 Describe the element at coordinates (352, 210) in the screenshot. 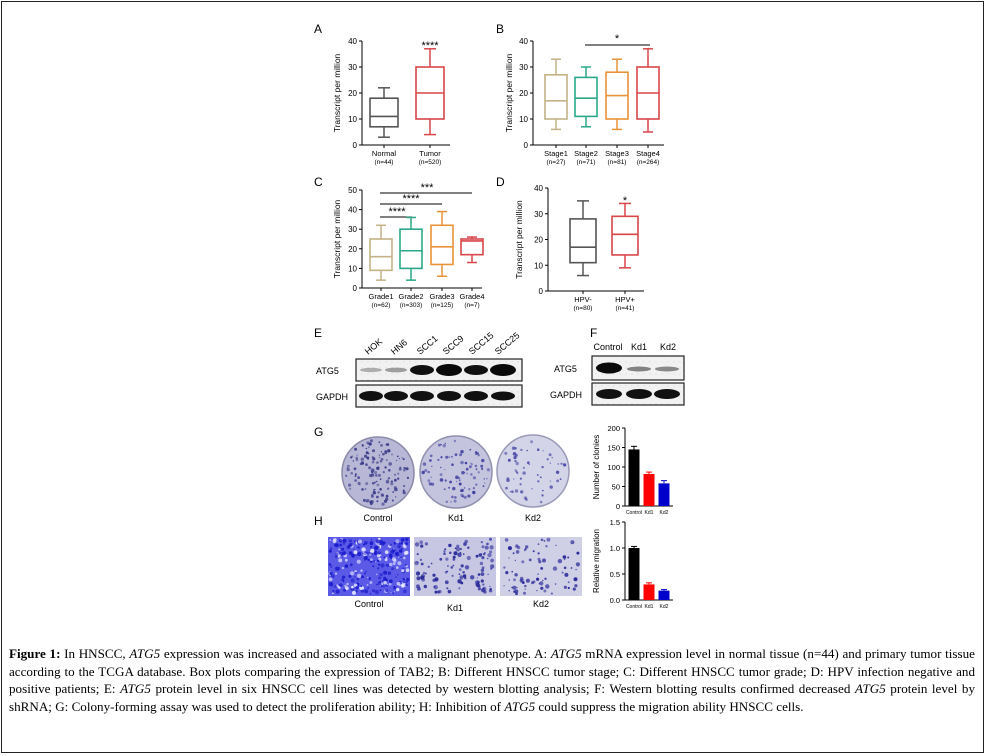

I see `y-tick-label-C: 40` at that location.